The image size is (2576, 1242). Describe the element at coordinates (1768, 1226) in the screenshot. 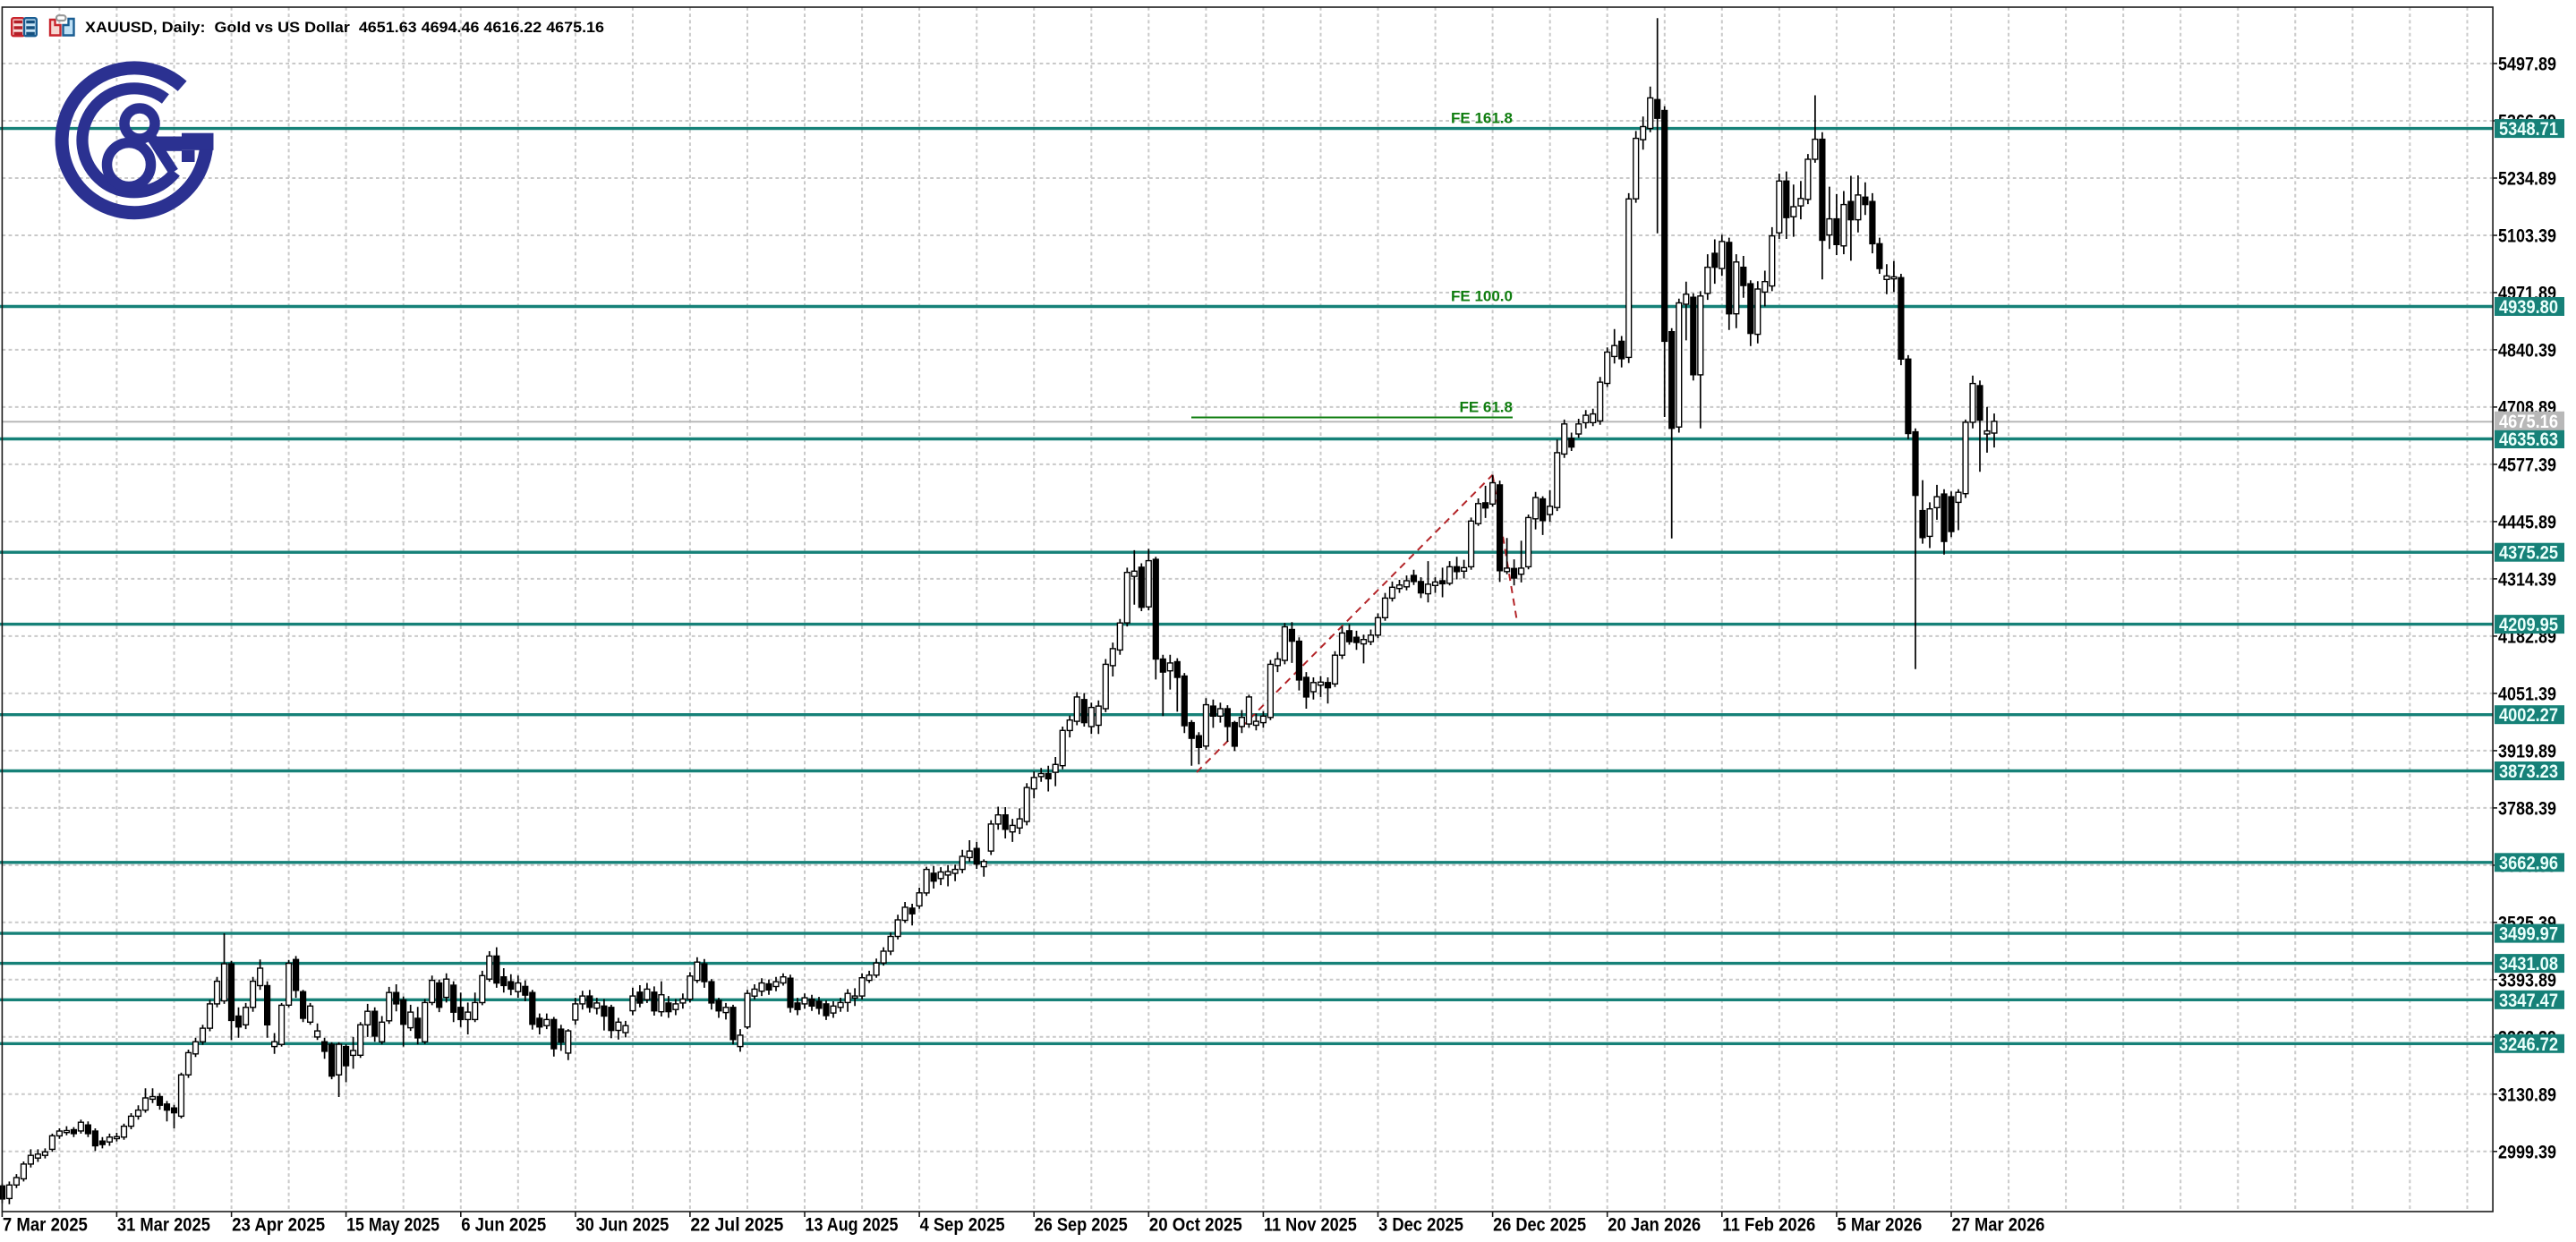

I see `svg-text: 11 Feb 2026` at that location.